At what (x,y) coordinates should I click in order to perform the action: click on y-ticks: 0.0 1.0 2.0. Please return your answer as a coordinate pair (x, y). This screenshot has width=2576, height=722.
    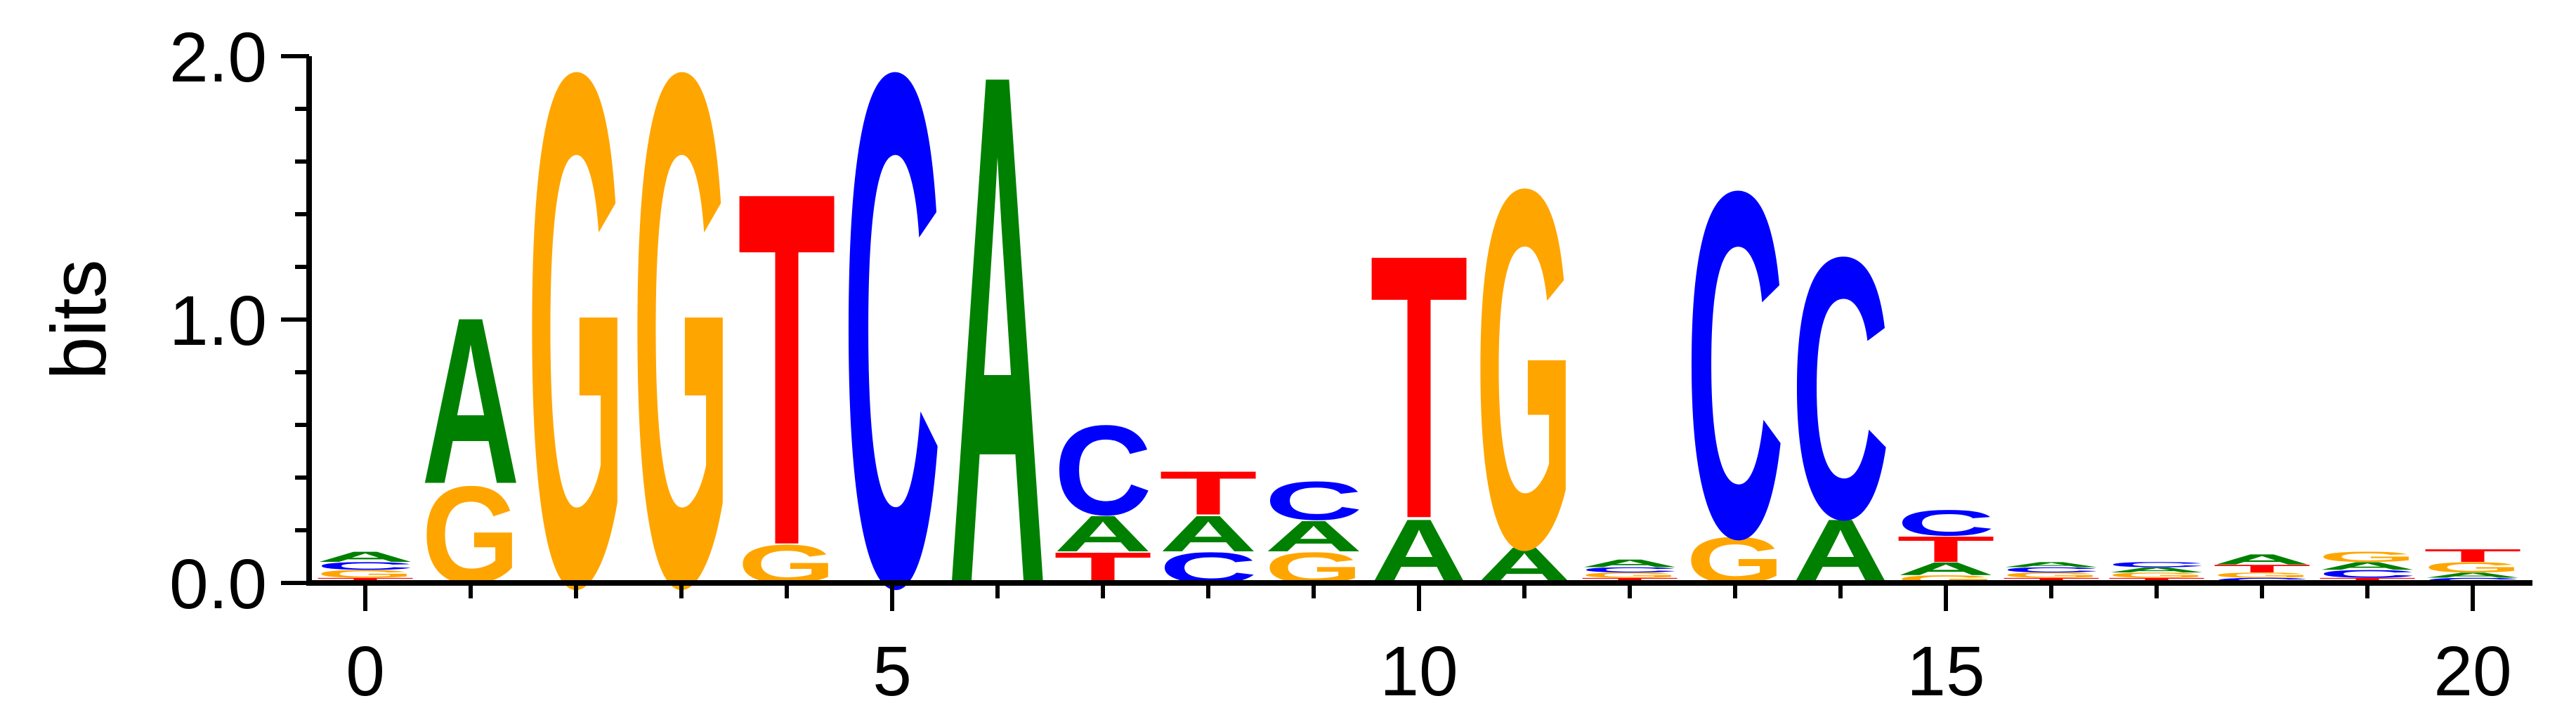
    Looking at the image, I should click on (239, 321).